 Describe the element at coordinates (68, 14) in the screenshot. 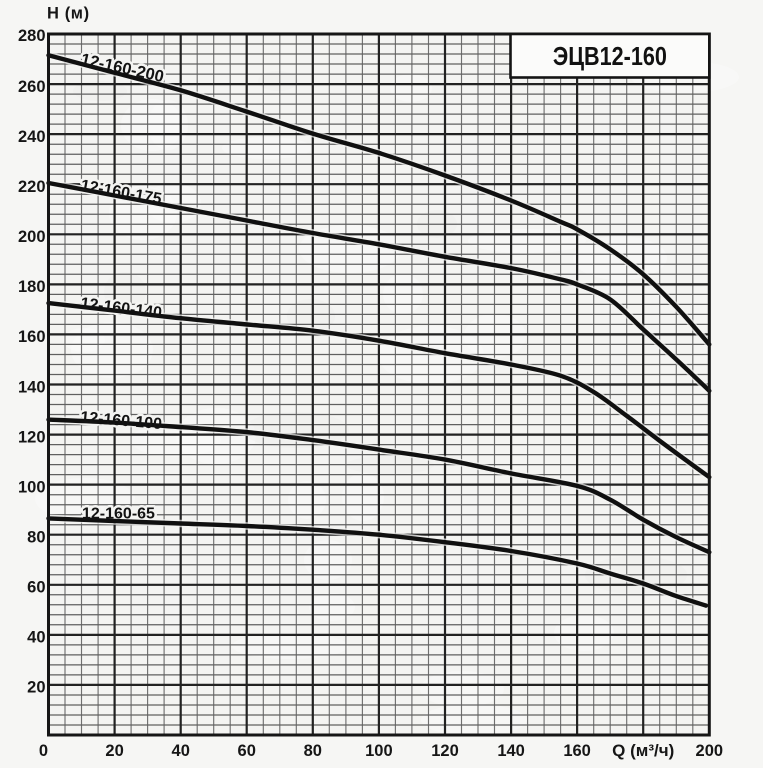

I see `svg-text: H (м)` at that location.